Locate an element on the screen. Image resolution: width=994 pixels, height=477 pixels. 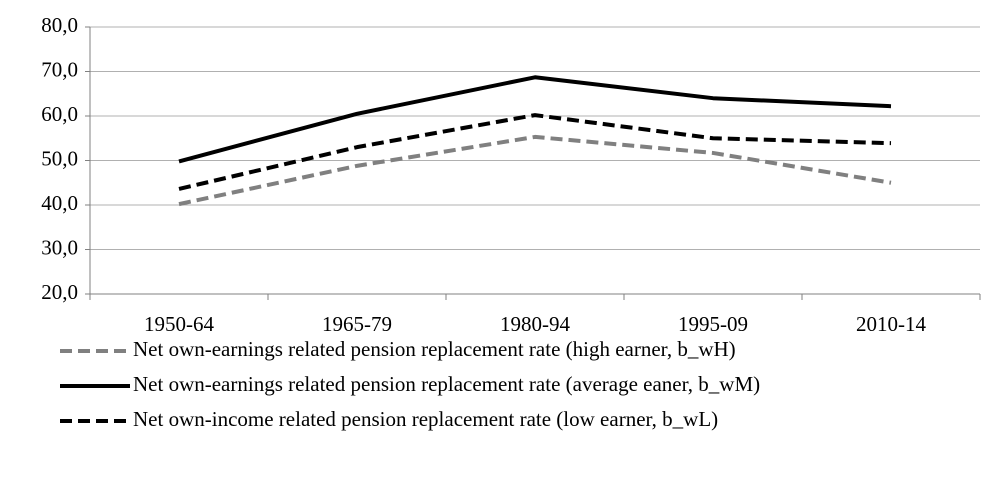
y-tick-label: 70,0 is located at coordinates (59, 69).